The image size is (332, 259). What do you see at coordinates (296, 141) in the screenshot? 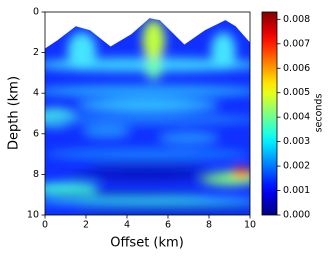
I see `colorbar-tick-label: 0.003` at bounding box center [296, 141].